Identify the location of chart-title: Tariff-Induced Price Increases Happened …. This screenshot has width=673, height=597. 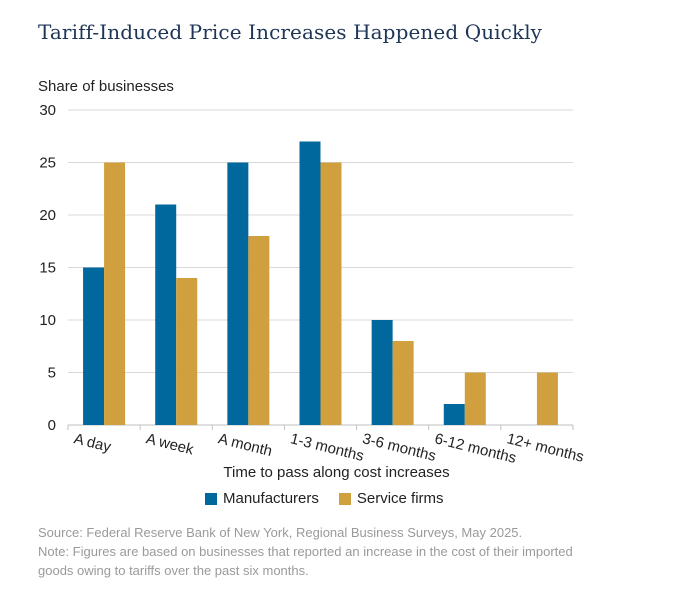
(290, 32).